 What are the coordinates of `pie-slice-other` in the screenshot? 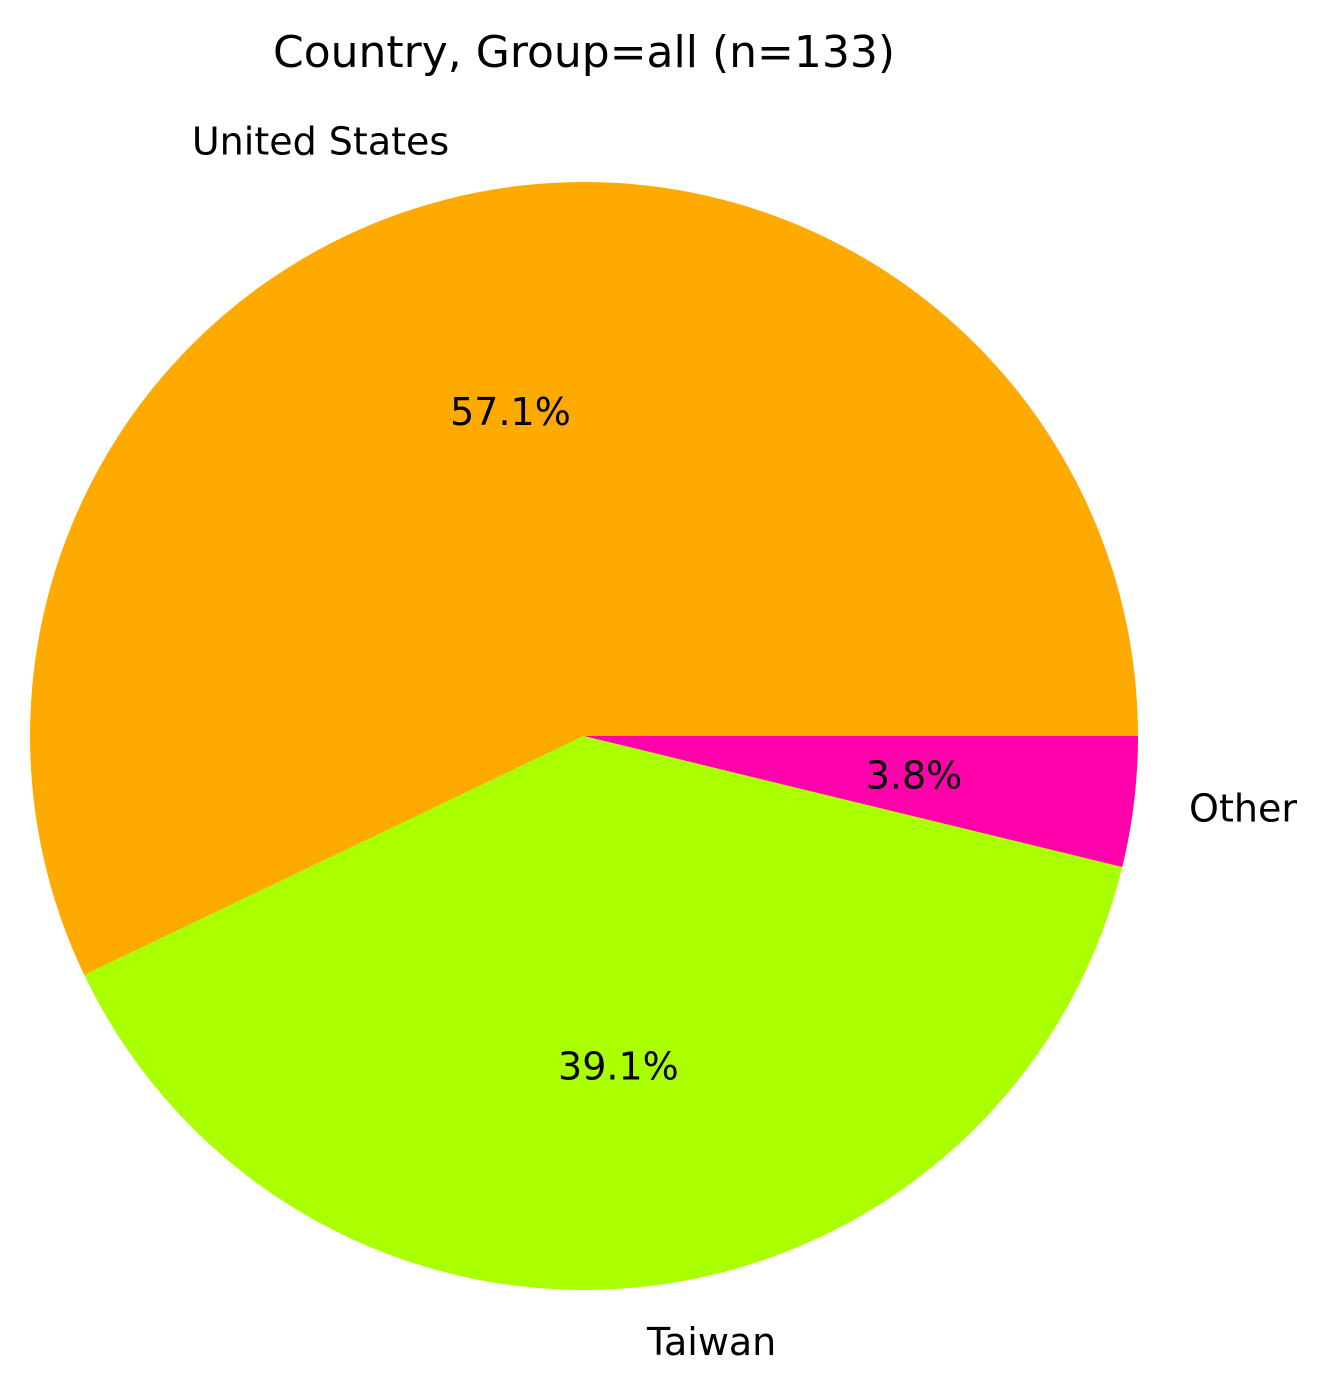 It's located at (861, 802).